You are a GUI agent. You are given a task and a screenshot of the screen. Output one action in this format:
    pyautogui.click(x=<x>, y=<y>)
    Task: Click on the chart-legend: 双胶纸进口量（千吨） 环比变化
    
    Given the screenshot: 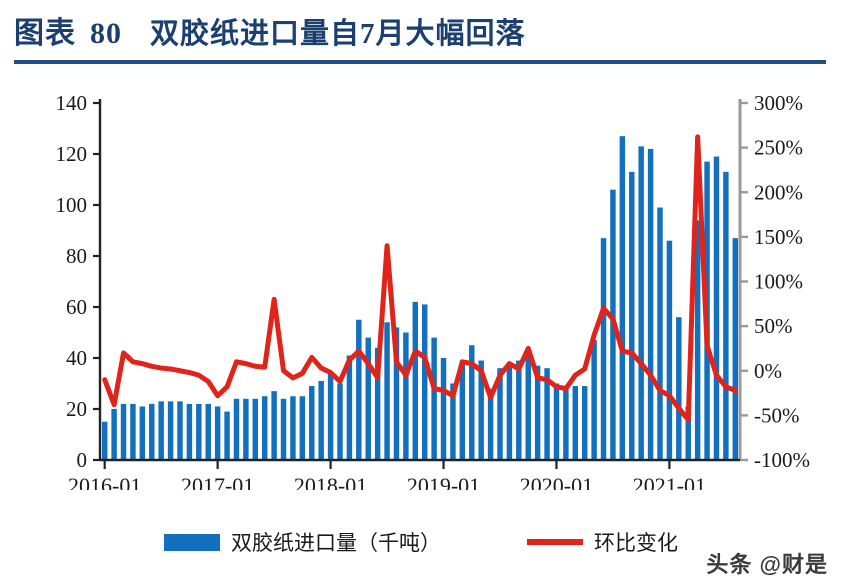 What is the action you would take?
    pyautogui.click(x=421, y=542)
    